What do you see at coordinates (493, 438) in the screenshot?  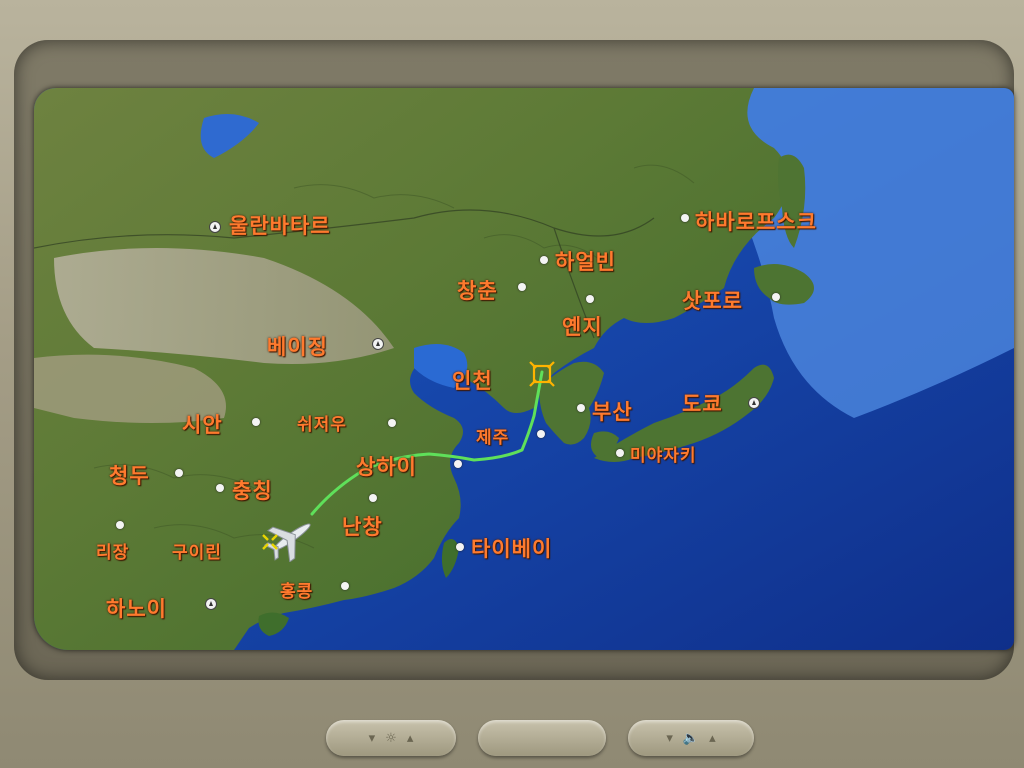 I see `city-label-jeju: 제주` at bounding box center [493, 438].